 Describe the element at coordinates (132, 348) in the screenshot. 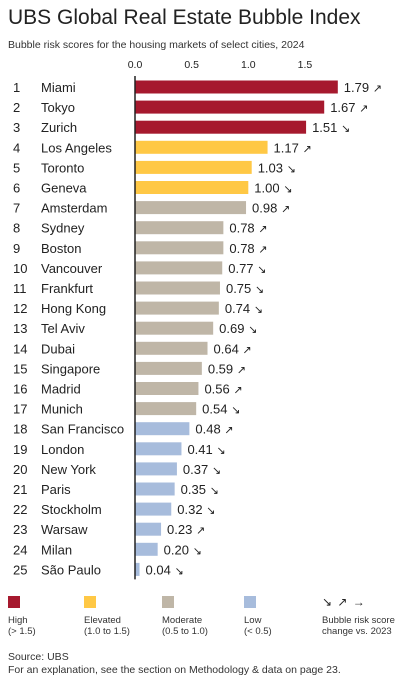

I see `chart-row: 14 Dubai 0.64 ↗` at that location.